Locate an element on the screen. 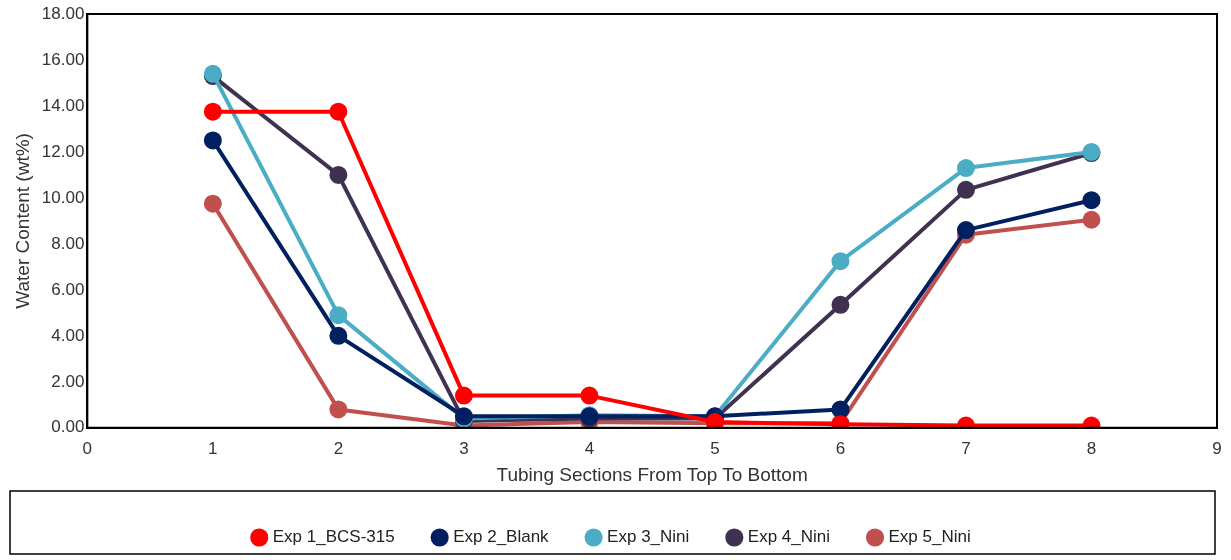 Image resolution: width=1231 pixels, height=560 pixels. x-tick-label: 8 is located at coordinates (1091, 448).